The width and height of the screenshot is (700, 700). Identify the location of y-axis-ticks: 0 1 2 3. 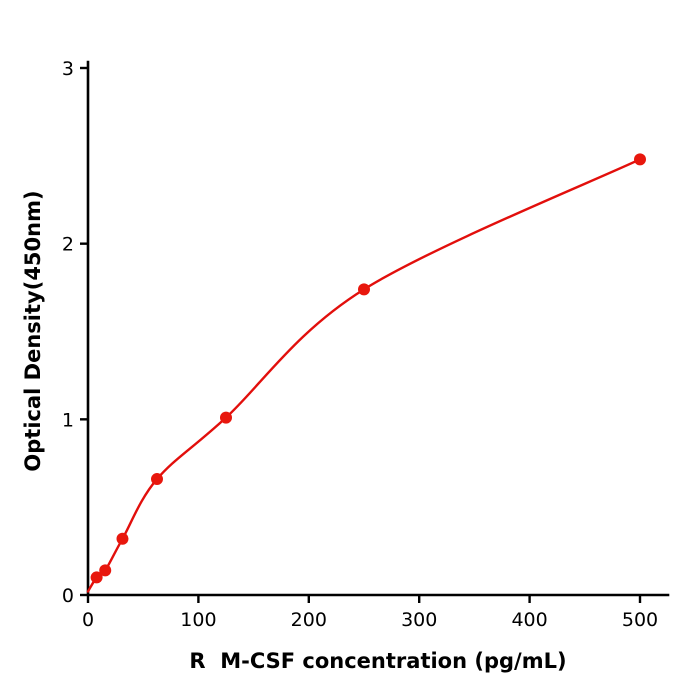
(75, 332).